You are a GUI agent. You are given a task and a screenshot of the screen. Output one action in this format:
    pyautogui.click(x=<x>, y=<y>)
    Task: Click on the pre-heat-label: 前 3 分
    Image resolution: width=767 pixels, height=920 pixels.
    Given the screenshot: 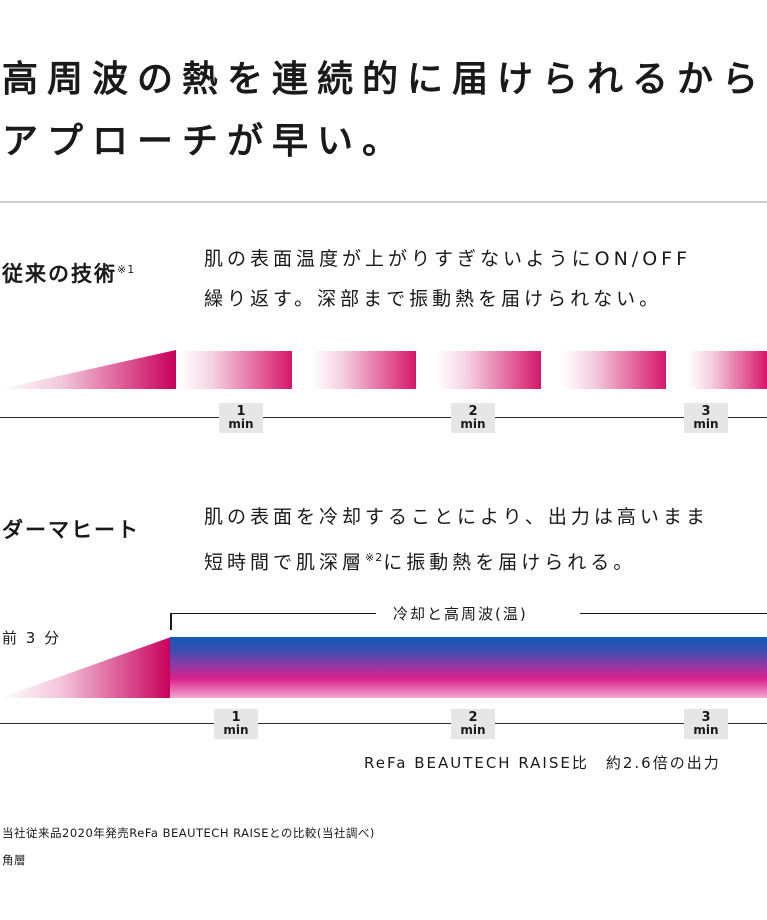 What is the action you would take?
    pyautogui.click(x=32, y=638)
    